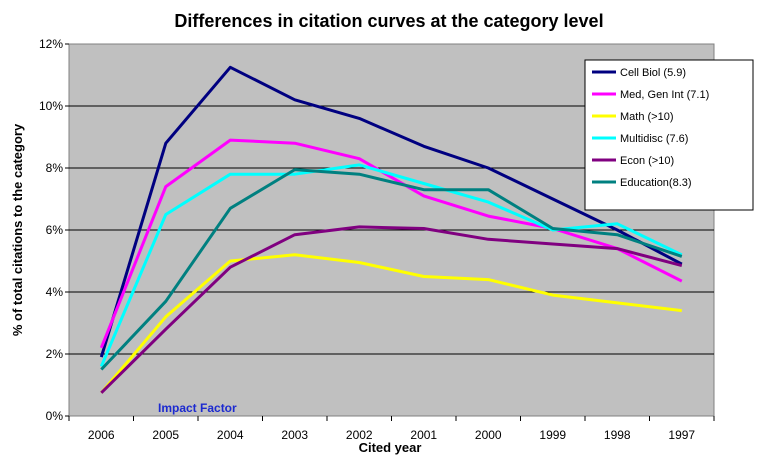 The image size is (778, 457). What do you see at coordinates (552, 435) in the screenshot?
I see `x-tick-label: 1999` at bounding box center [552, 435].